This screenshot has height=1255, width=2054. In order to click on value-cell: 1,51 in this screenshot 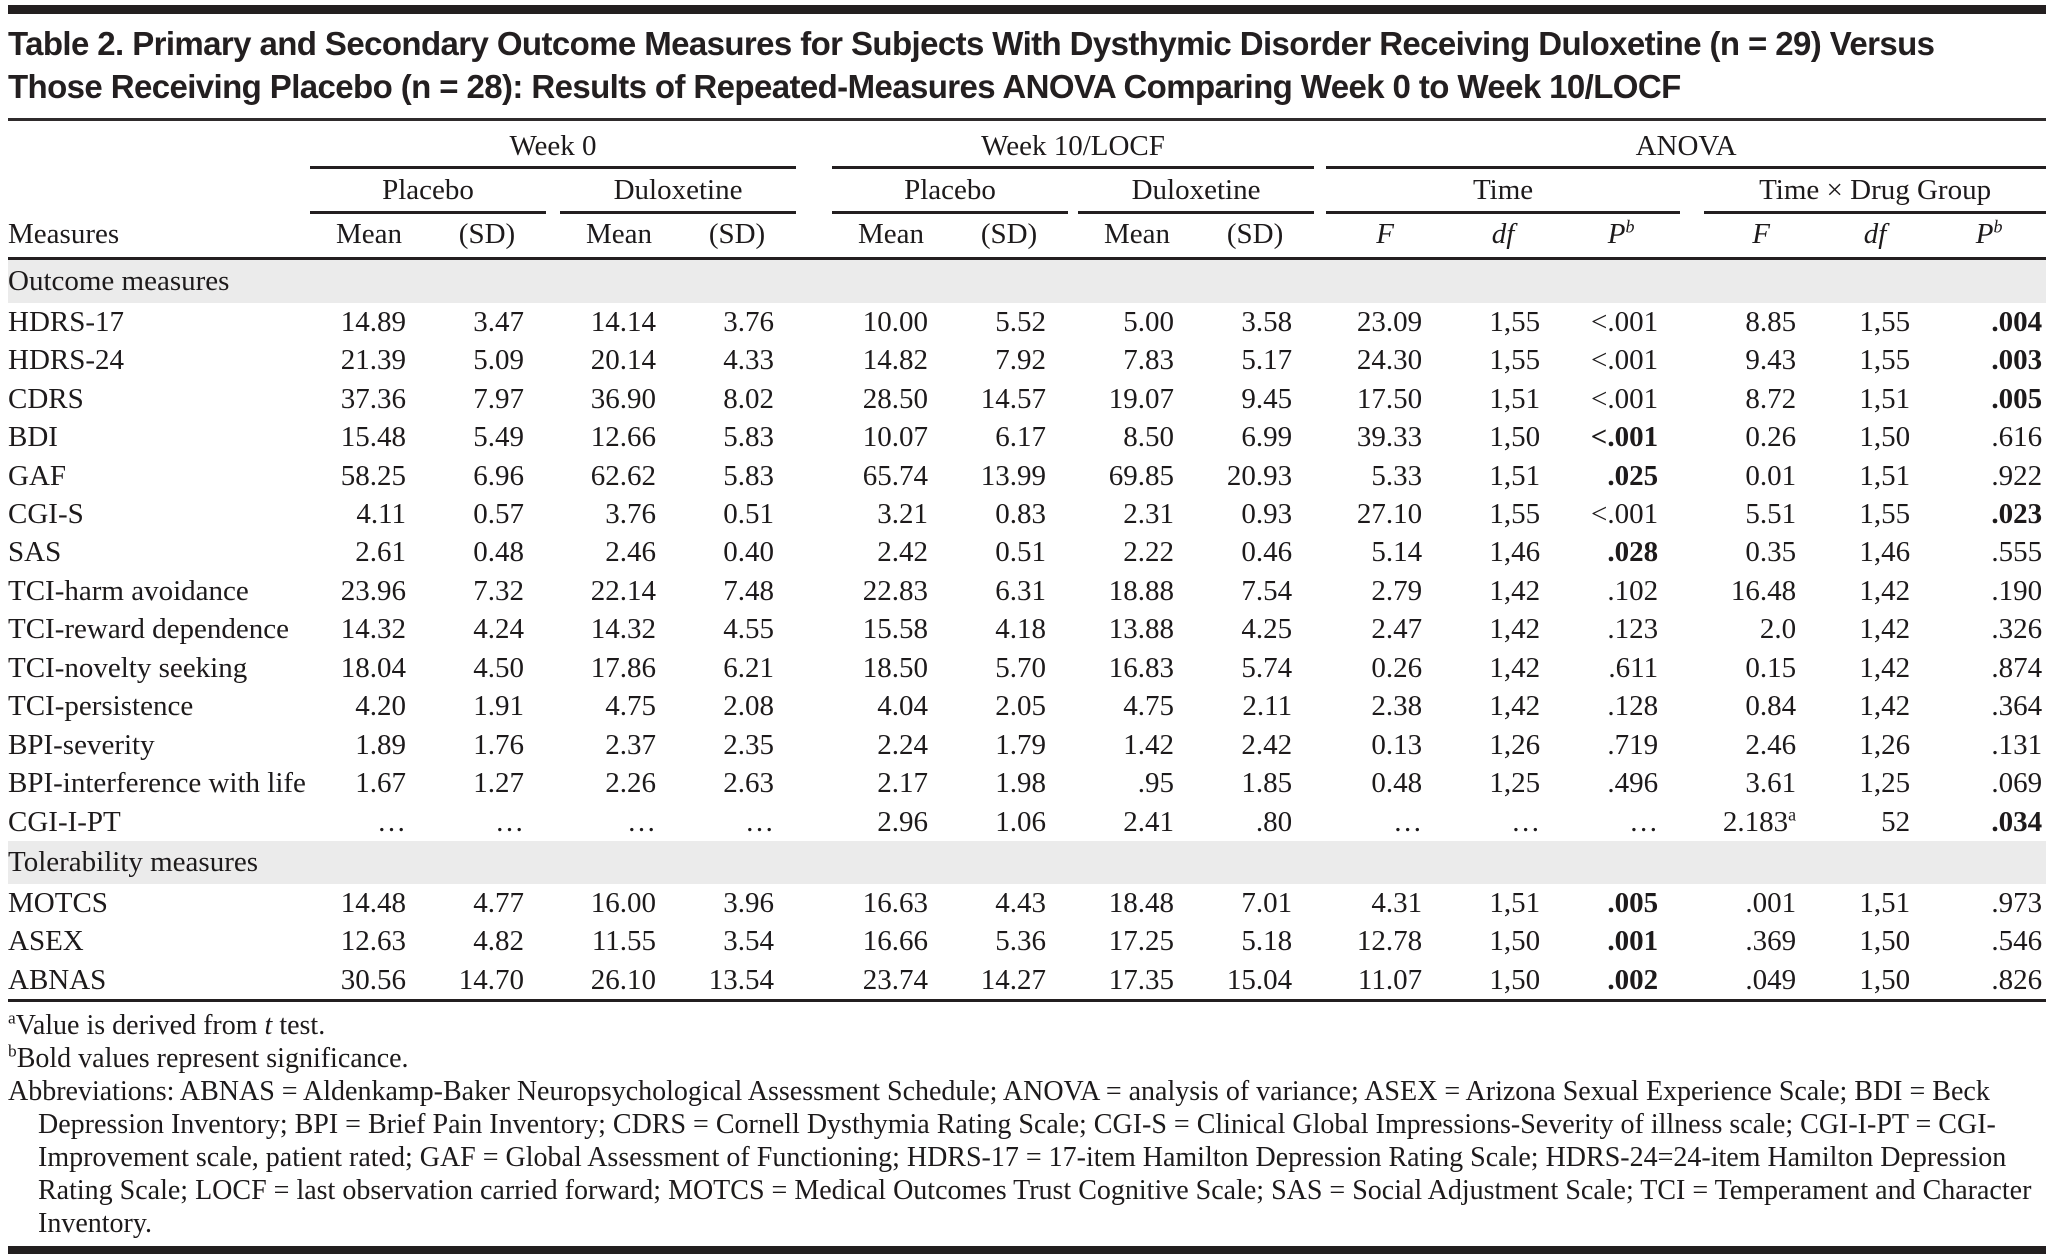, I will do `click(1515, 398)`.